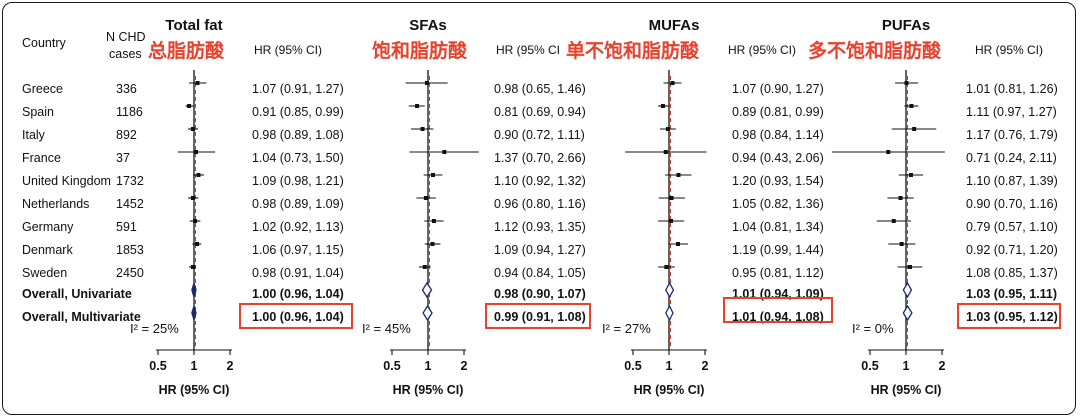 Image resolution: width=1080 pixels, height=419 pixels. I want to click on panel-title: SFAs, so click(428, 25).